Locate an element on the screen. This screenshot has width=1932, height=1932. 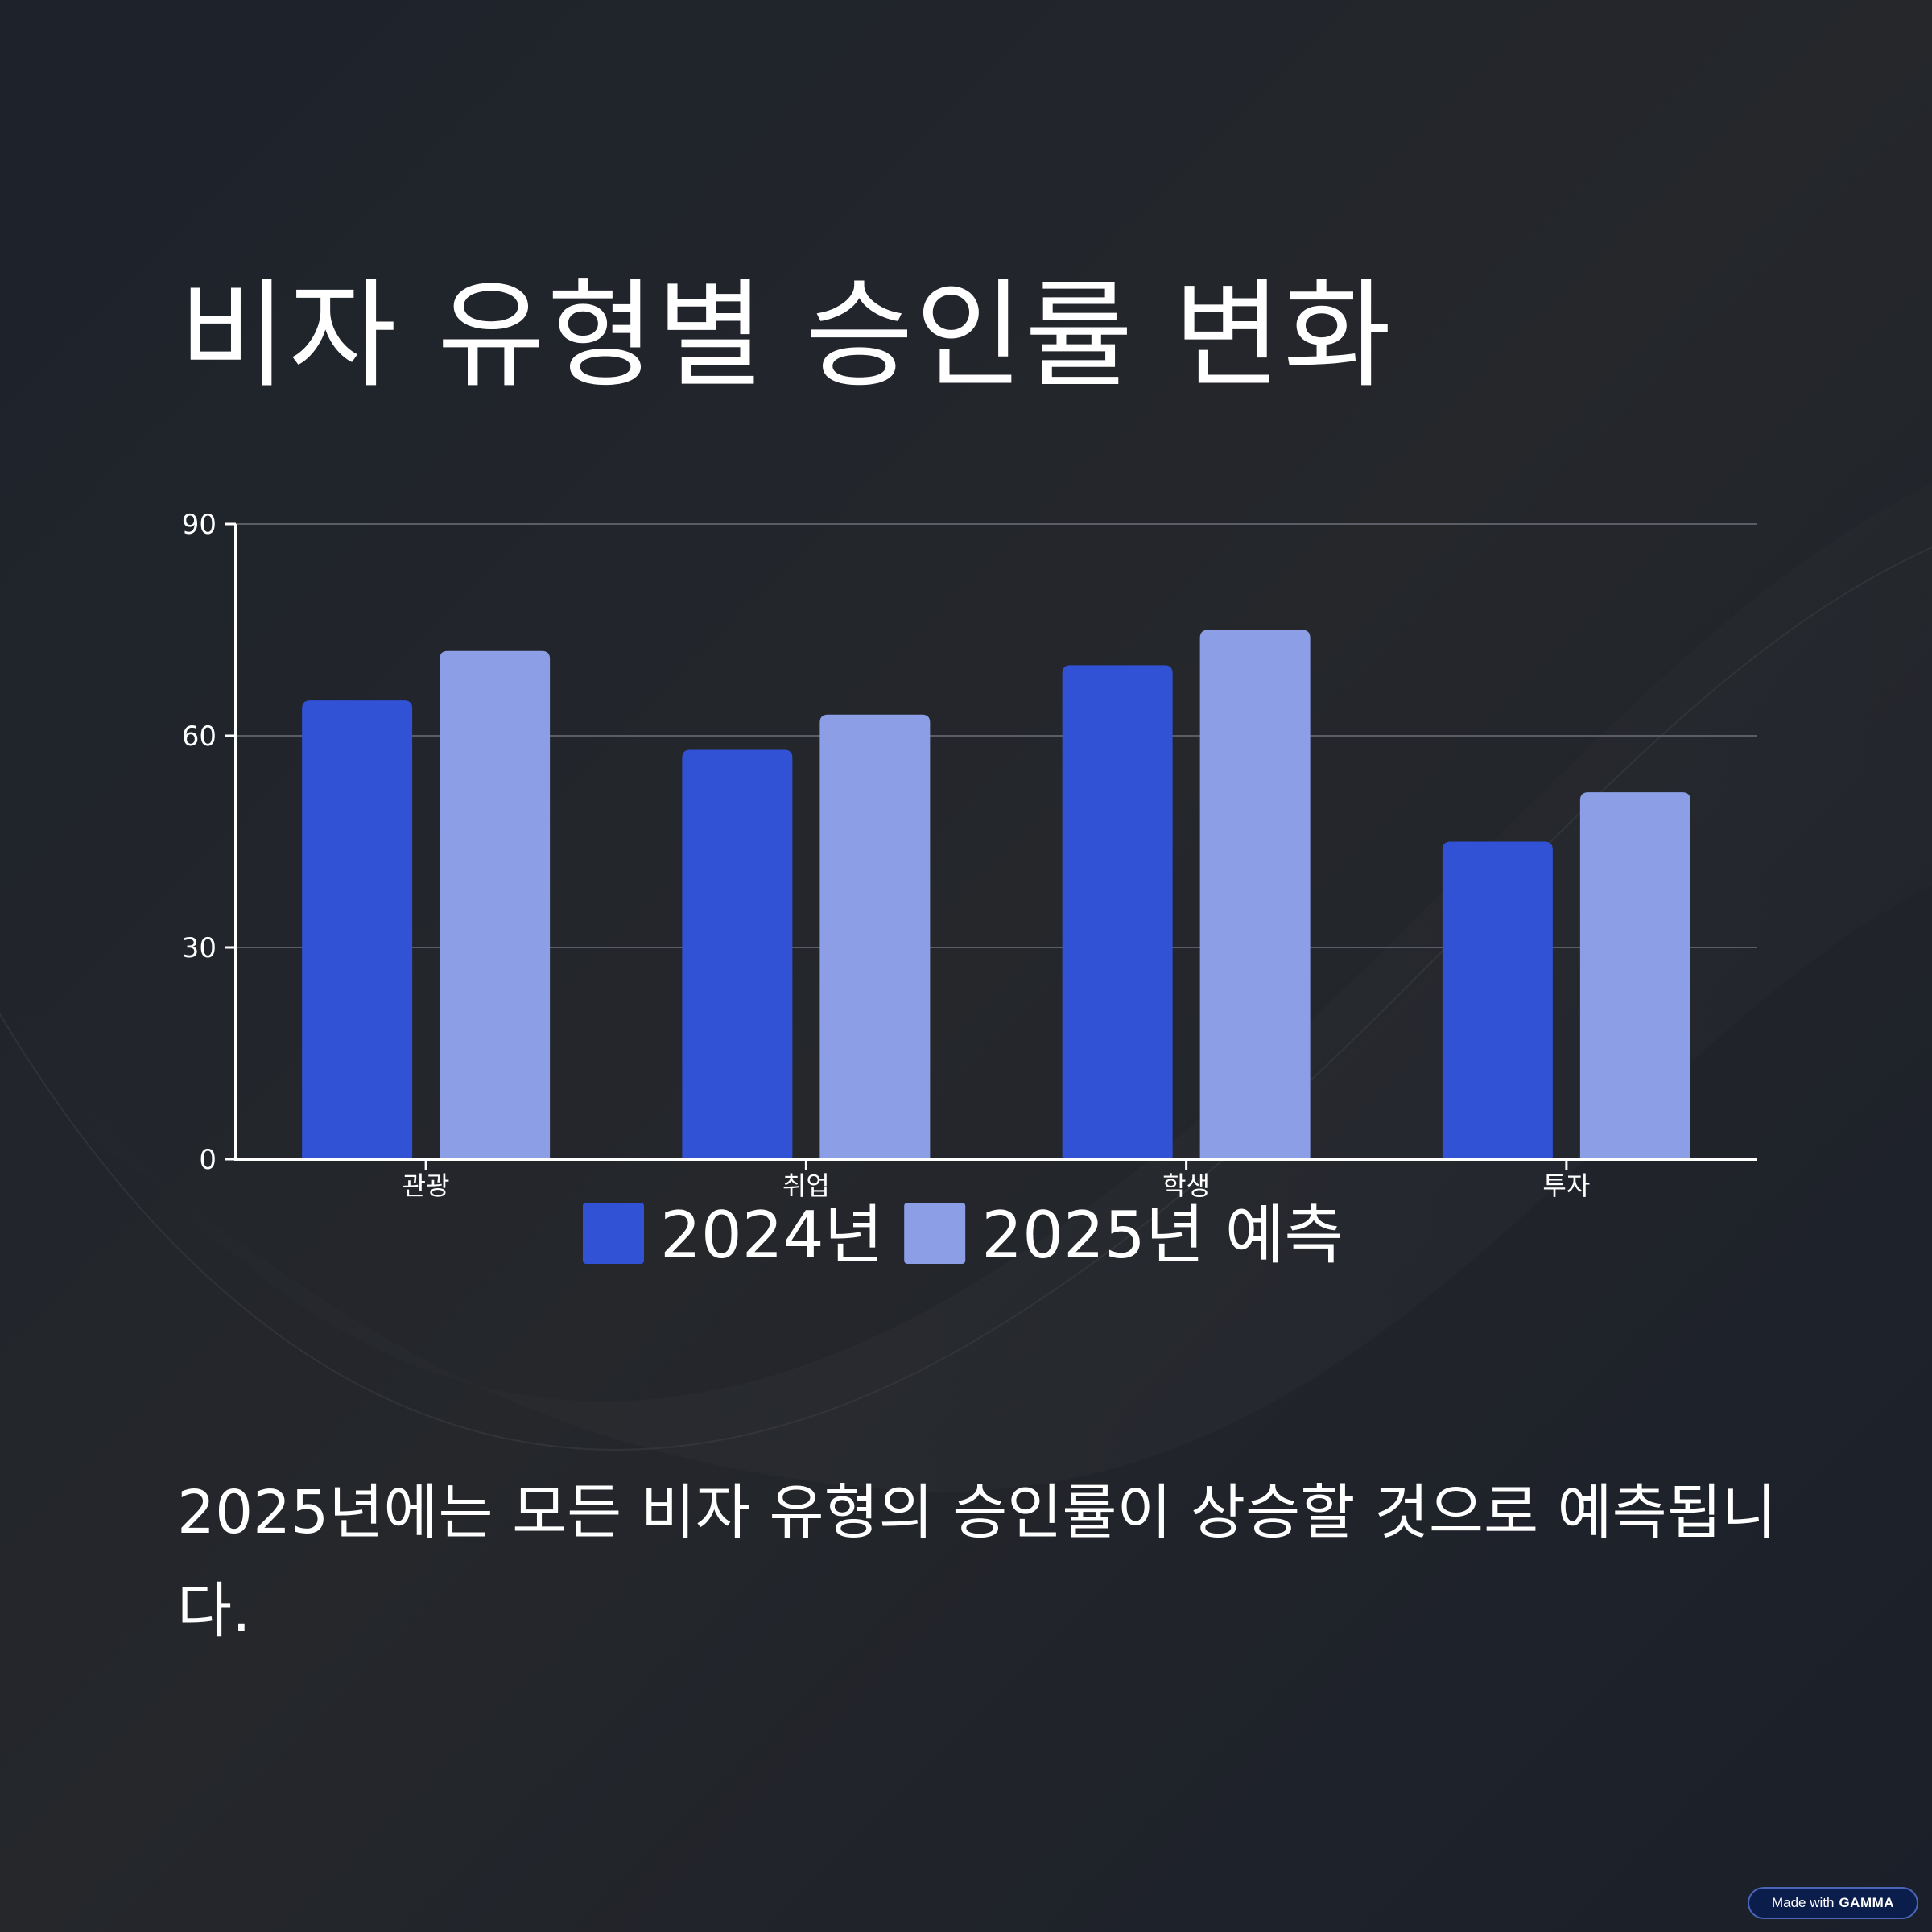
gamma-logo: GAMMA is located at coordinates (1867, 1902).